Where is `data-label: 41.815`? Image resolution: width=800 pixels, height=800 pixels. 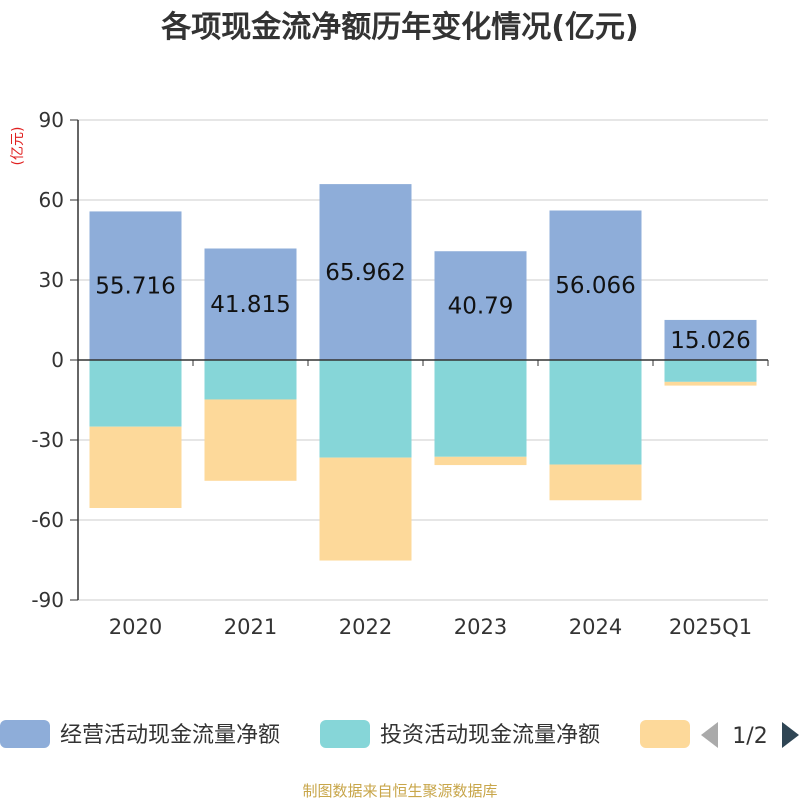
data-label: 41.815 is located at coordinates (250, 305).